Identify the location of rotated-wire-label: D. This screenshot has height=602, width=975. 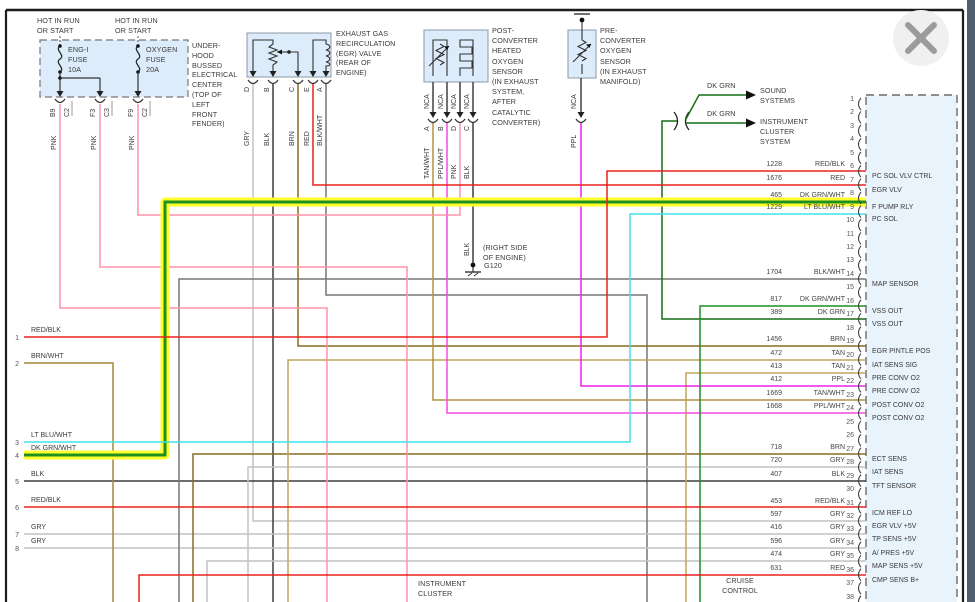
(247, 89).